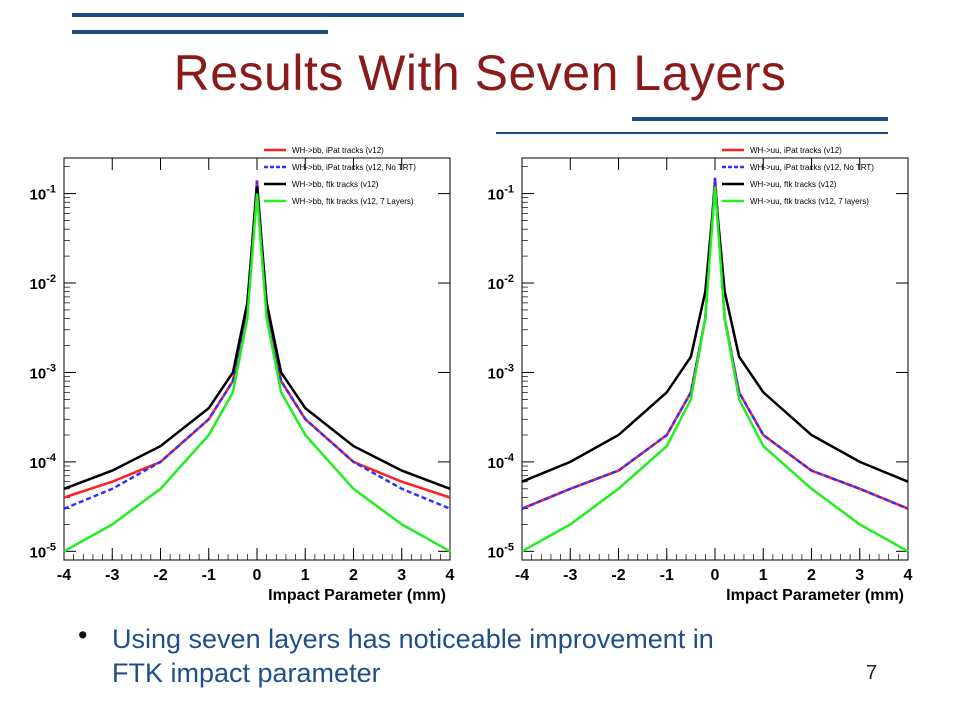 This screenshot has height=720, width=960. I want to click on legend-label: WH->bb, ftk tracks (v12, 7 Layers), so click(353, 201).